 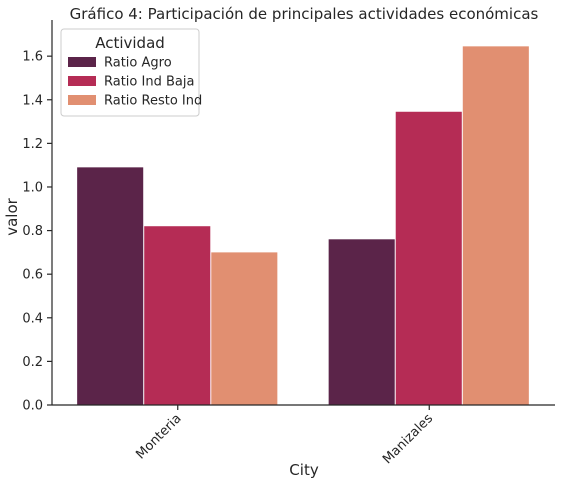 I want to click on legend-label-ratio-agro: Ratio Agro, so click(x=138, y=63).